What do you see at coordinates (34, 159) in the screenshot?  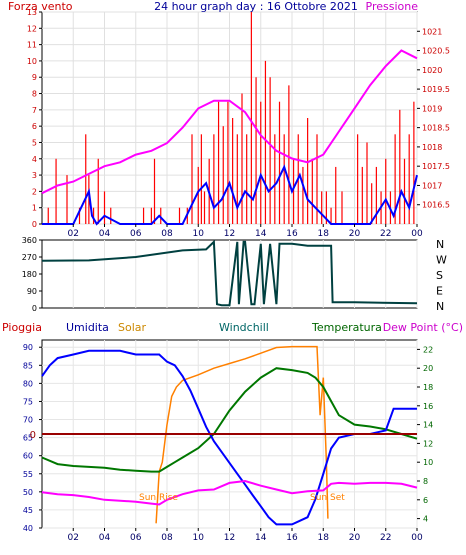 I see `wind-axis-tick-label: 4` at bounding box center [34, 159].